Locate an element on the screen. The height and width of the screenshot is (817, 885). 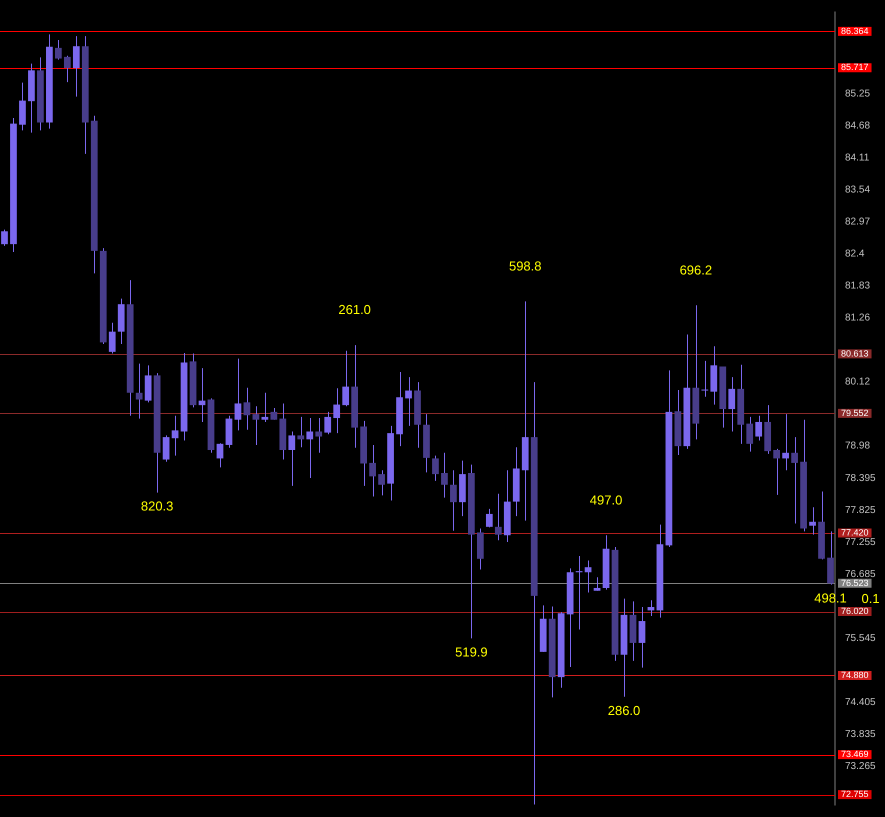
y-tick-label: 77.825 is located at coordinates (860, 510).